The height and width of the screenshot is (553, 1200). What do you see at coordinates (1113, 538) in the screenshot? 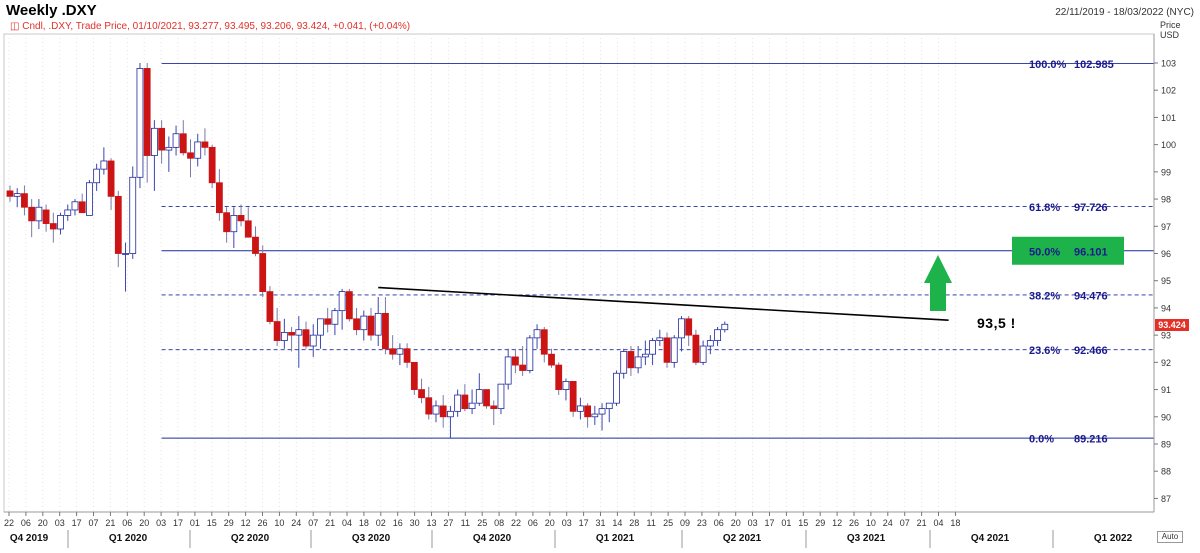
I see `quarter-label: Q1 2022` at bounding box center [1113, 538].